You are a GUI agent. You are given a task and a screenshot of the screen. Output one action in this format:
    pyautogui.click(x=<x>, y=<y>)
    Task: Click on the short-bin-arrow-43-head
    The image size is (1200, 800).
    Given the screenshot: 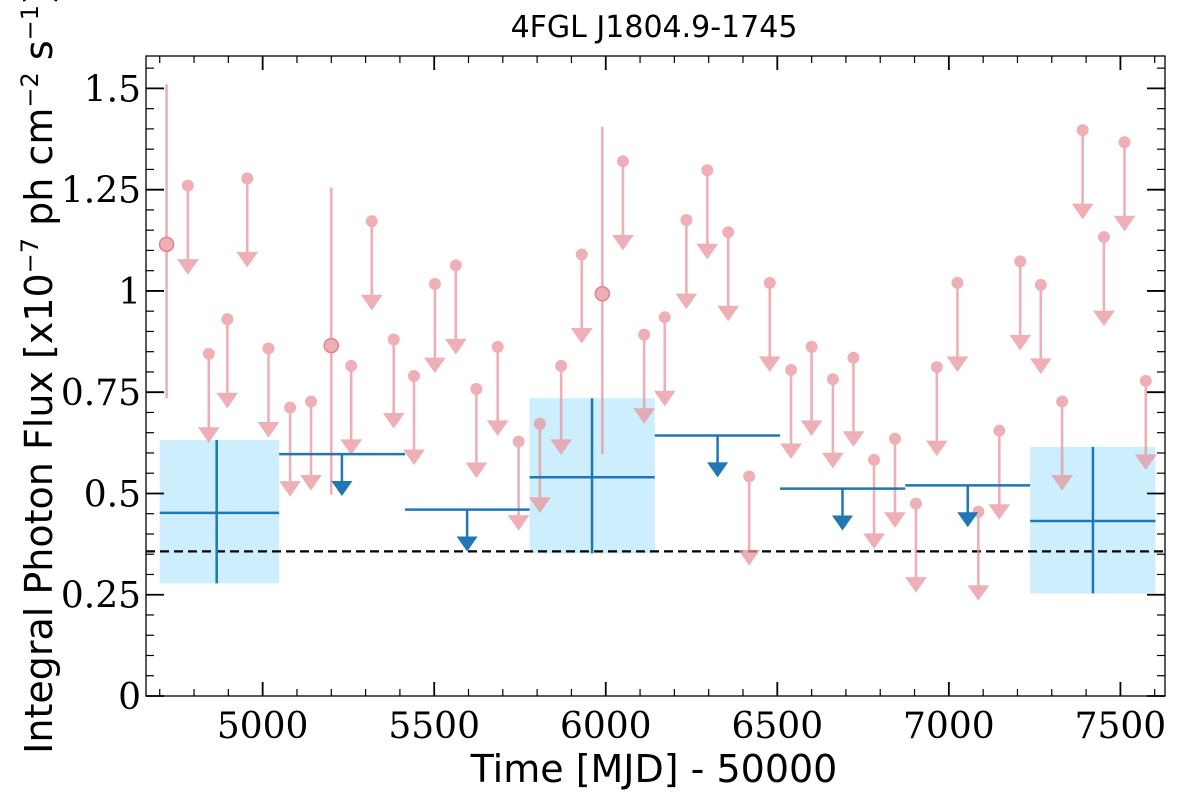 What is the action you would take?
    pyautogui.click(x=1062, y=483)
    